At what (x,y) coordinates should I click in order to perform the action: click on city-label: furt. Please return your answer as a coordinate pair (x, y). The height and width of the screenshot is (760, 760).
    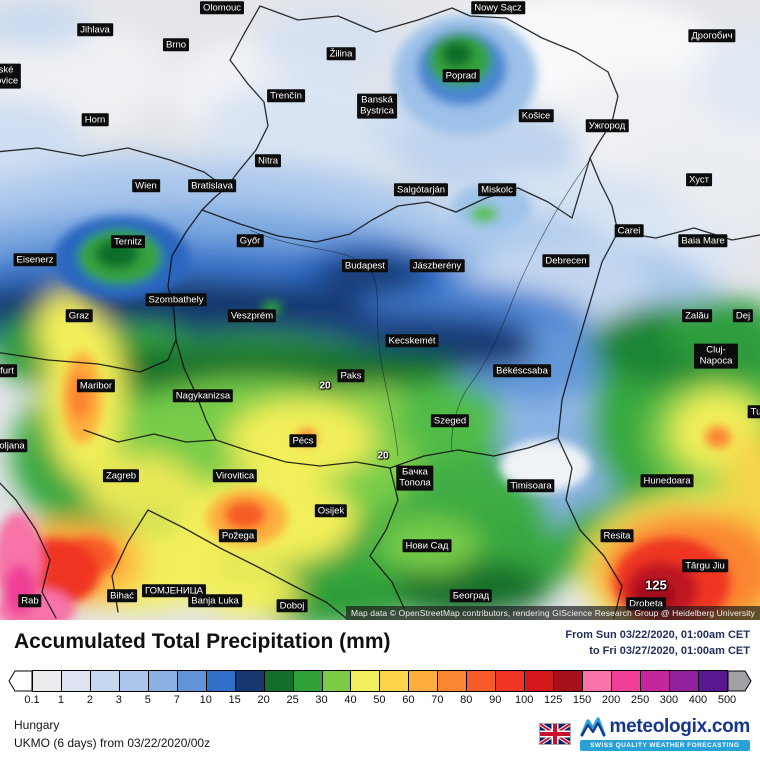
    Looking at the image, I should click on (8, 371).